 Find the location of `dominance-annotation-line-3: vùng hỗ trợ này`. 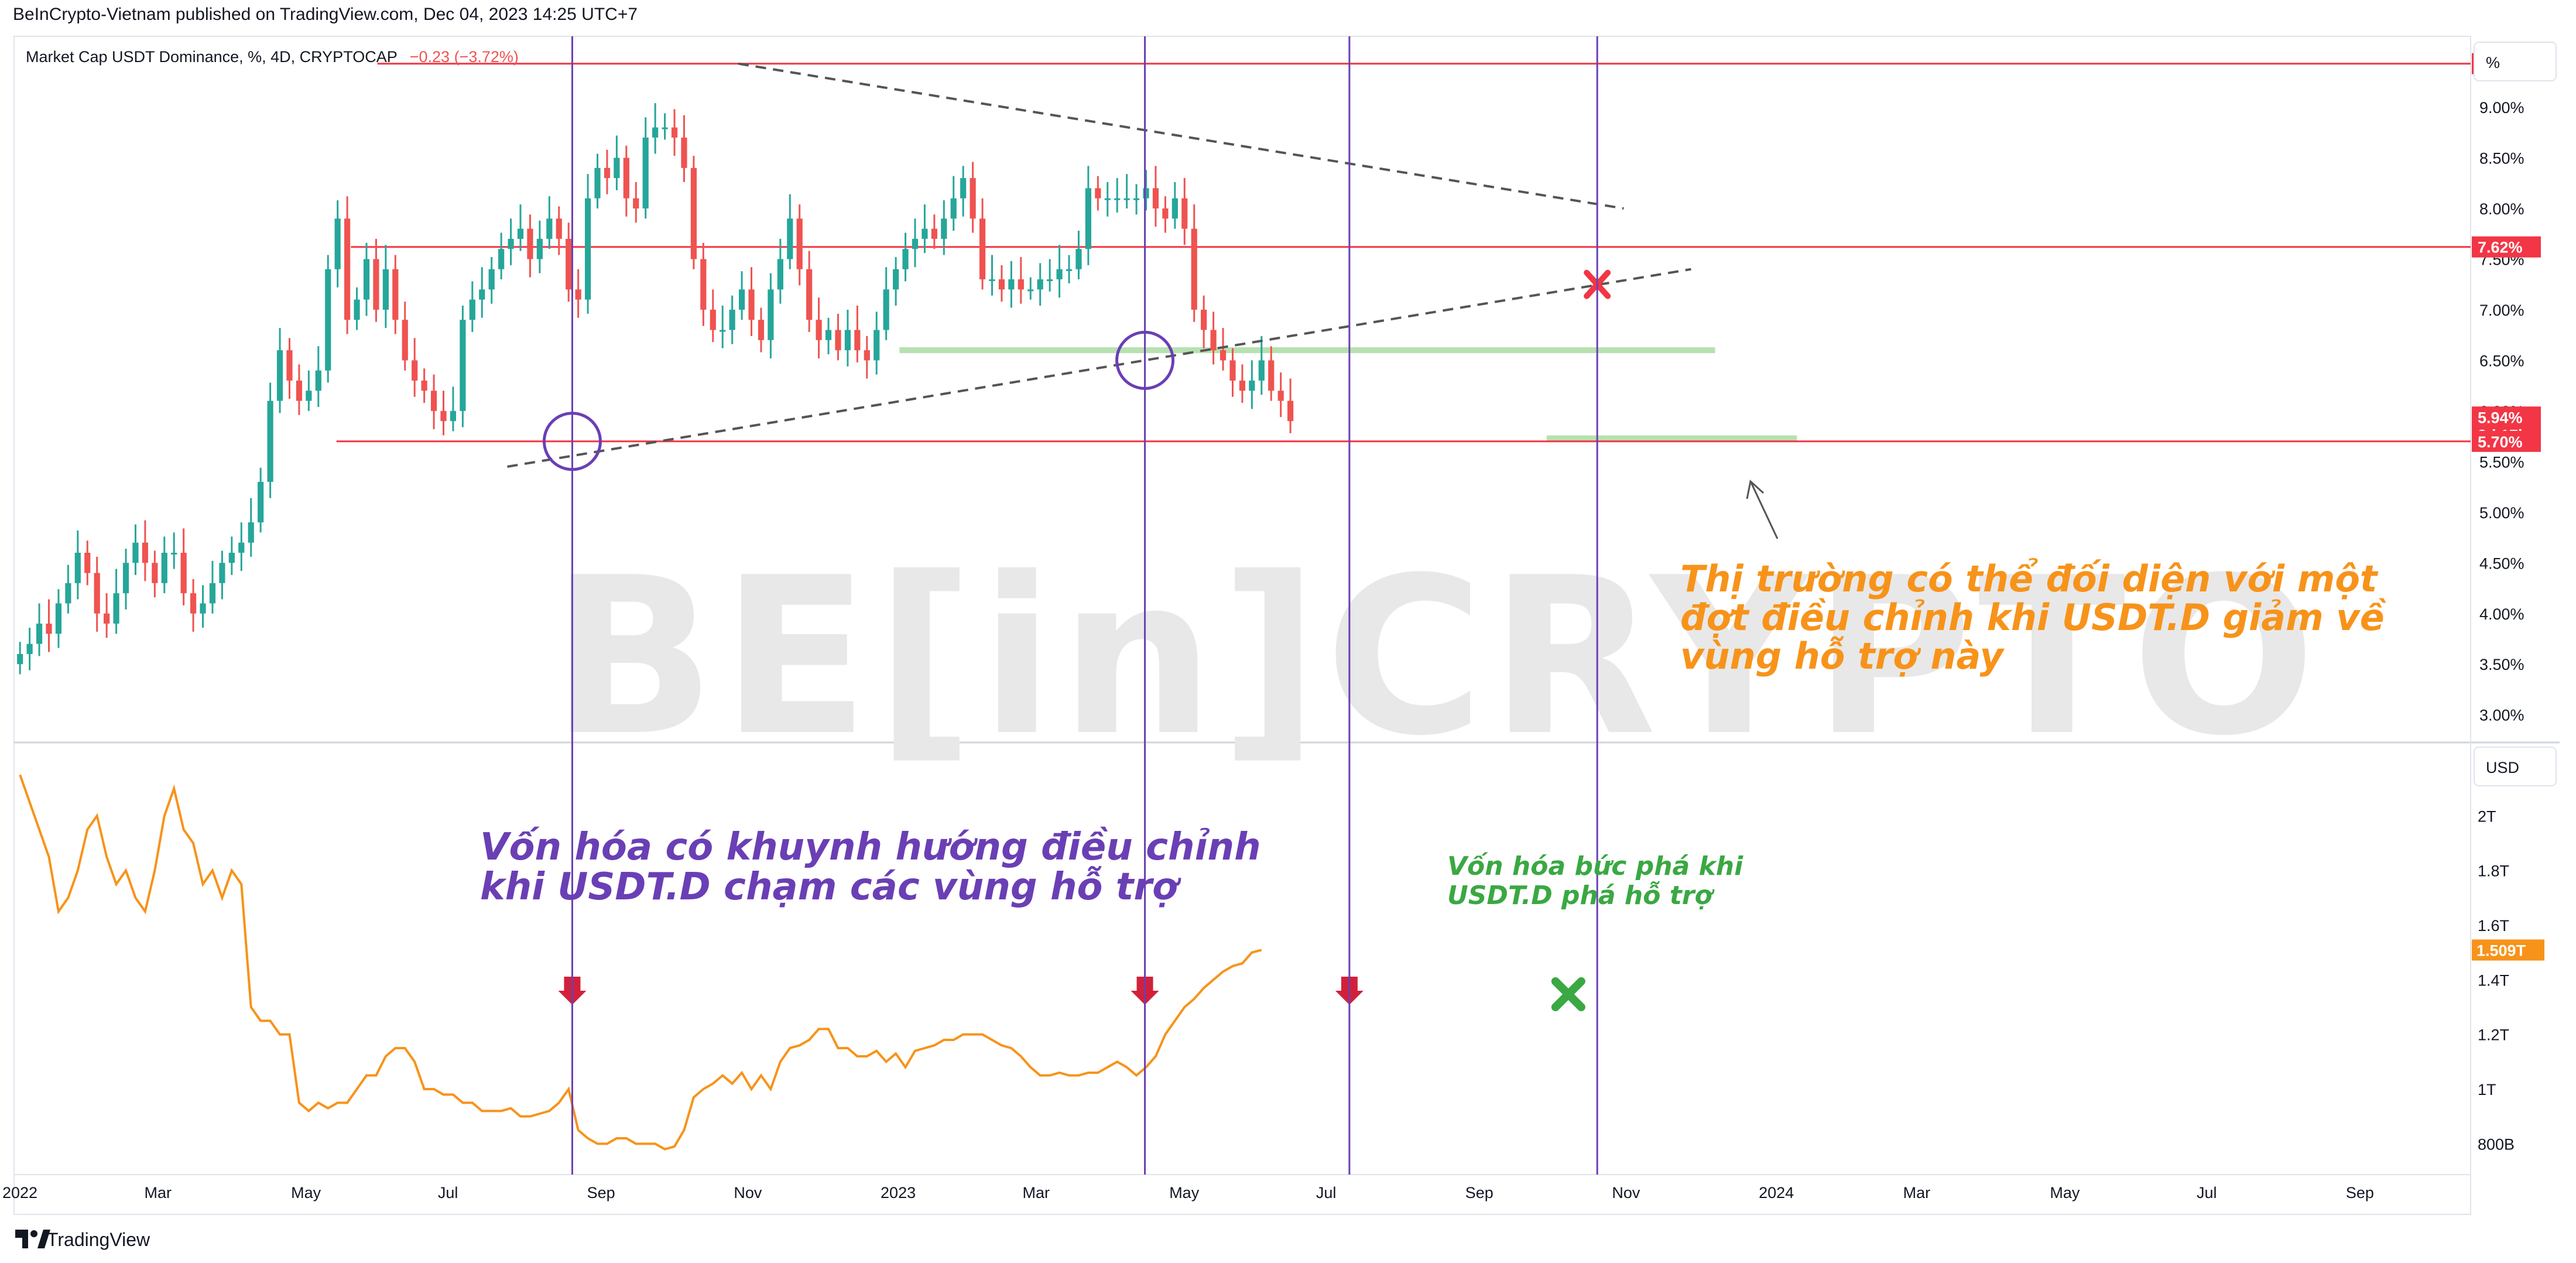

dominance-annotation-line-3: vùng hỗ trợ này is located at coordinates (1842, 656).